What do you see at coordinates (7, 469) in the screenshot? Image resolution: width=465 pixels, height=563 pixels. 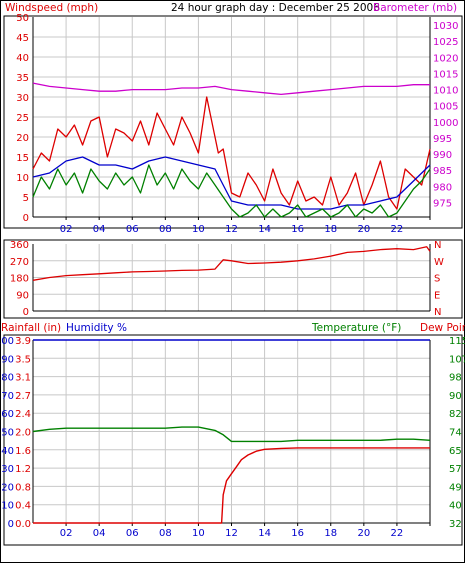 I see `humidity-tick-label: 30` at bounding box center [7, 469].